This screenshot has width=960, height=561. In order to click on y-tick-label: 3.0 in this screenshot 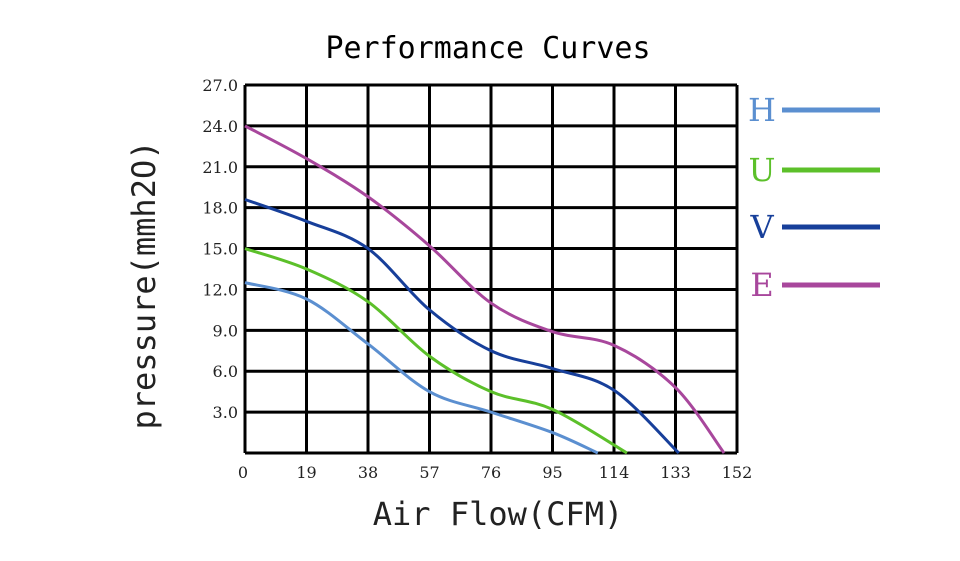, I will do `click(225, 412)`.